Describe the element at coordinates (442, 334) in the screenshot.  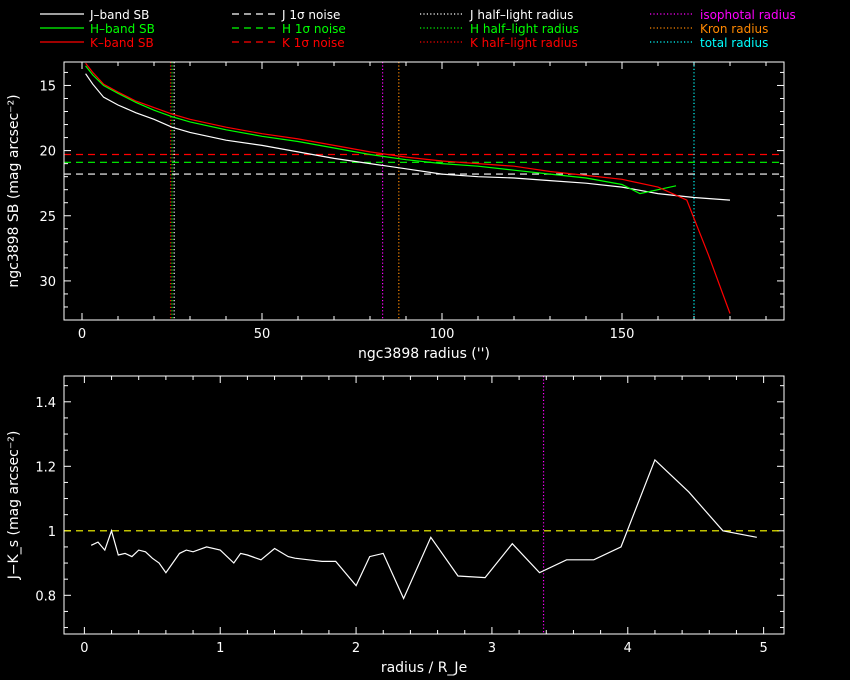
I see `x-tick-label-100: 100` at that location.